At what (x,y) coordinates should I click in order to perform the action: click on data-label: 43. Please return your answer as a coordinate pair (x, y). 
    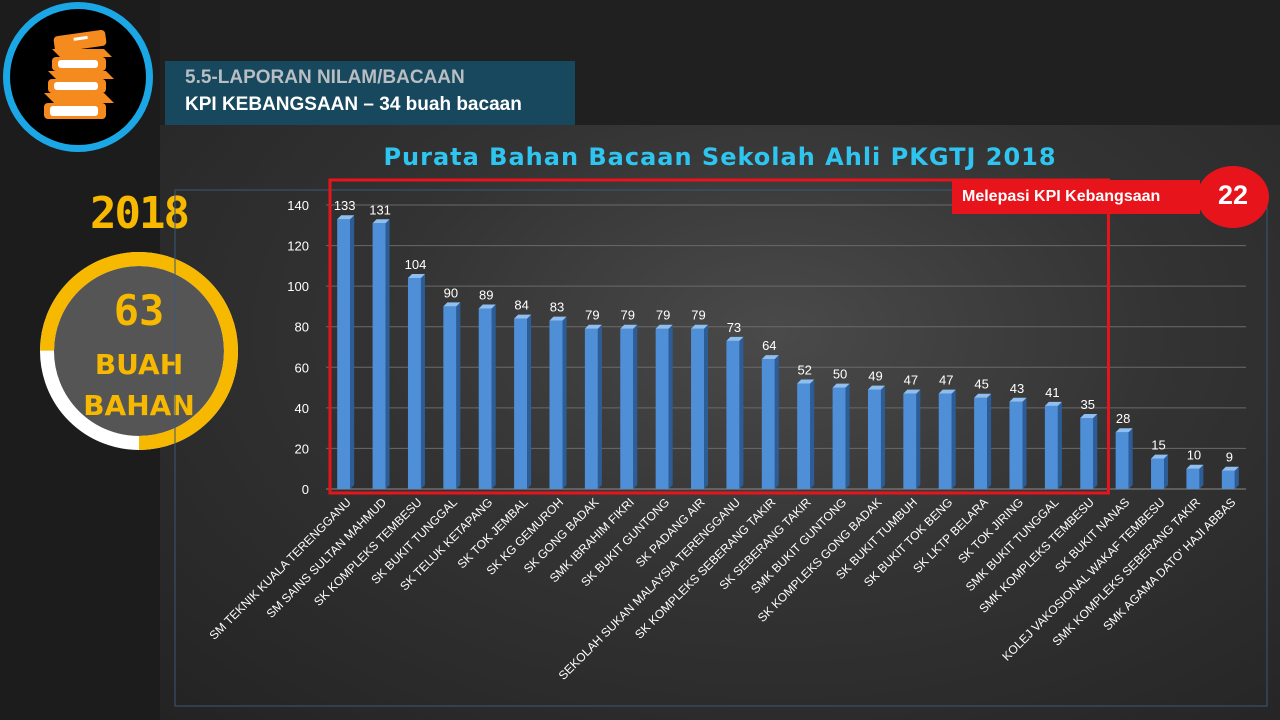
    Looking at the image, I should click on (1017, 388).